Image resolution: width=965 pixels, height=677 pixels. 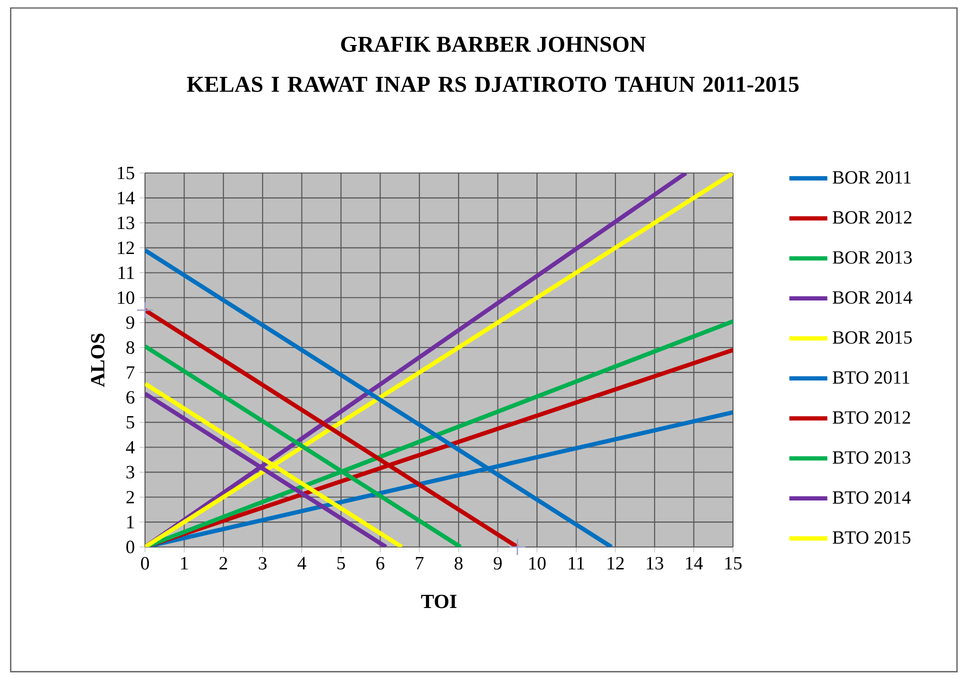 I want to click on legend-label: BOR 2013, so click(x=872, y=257).